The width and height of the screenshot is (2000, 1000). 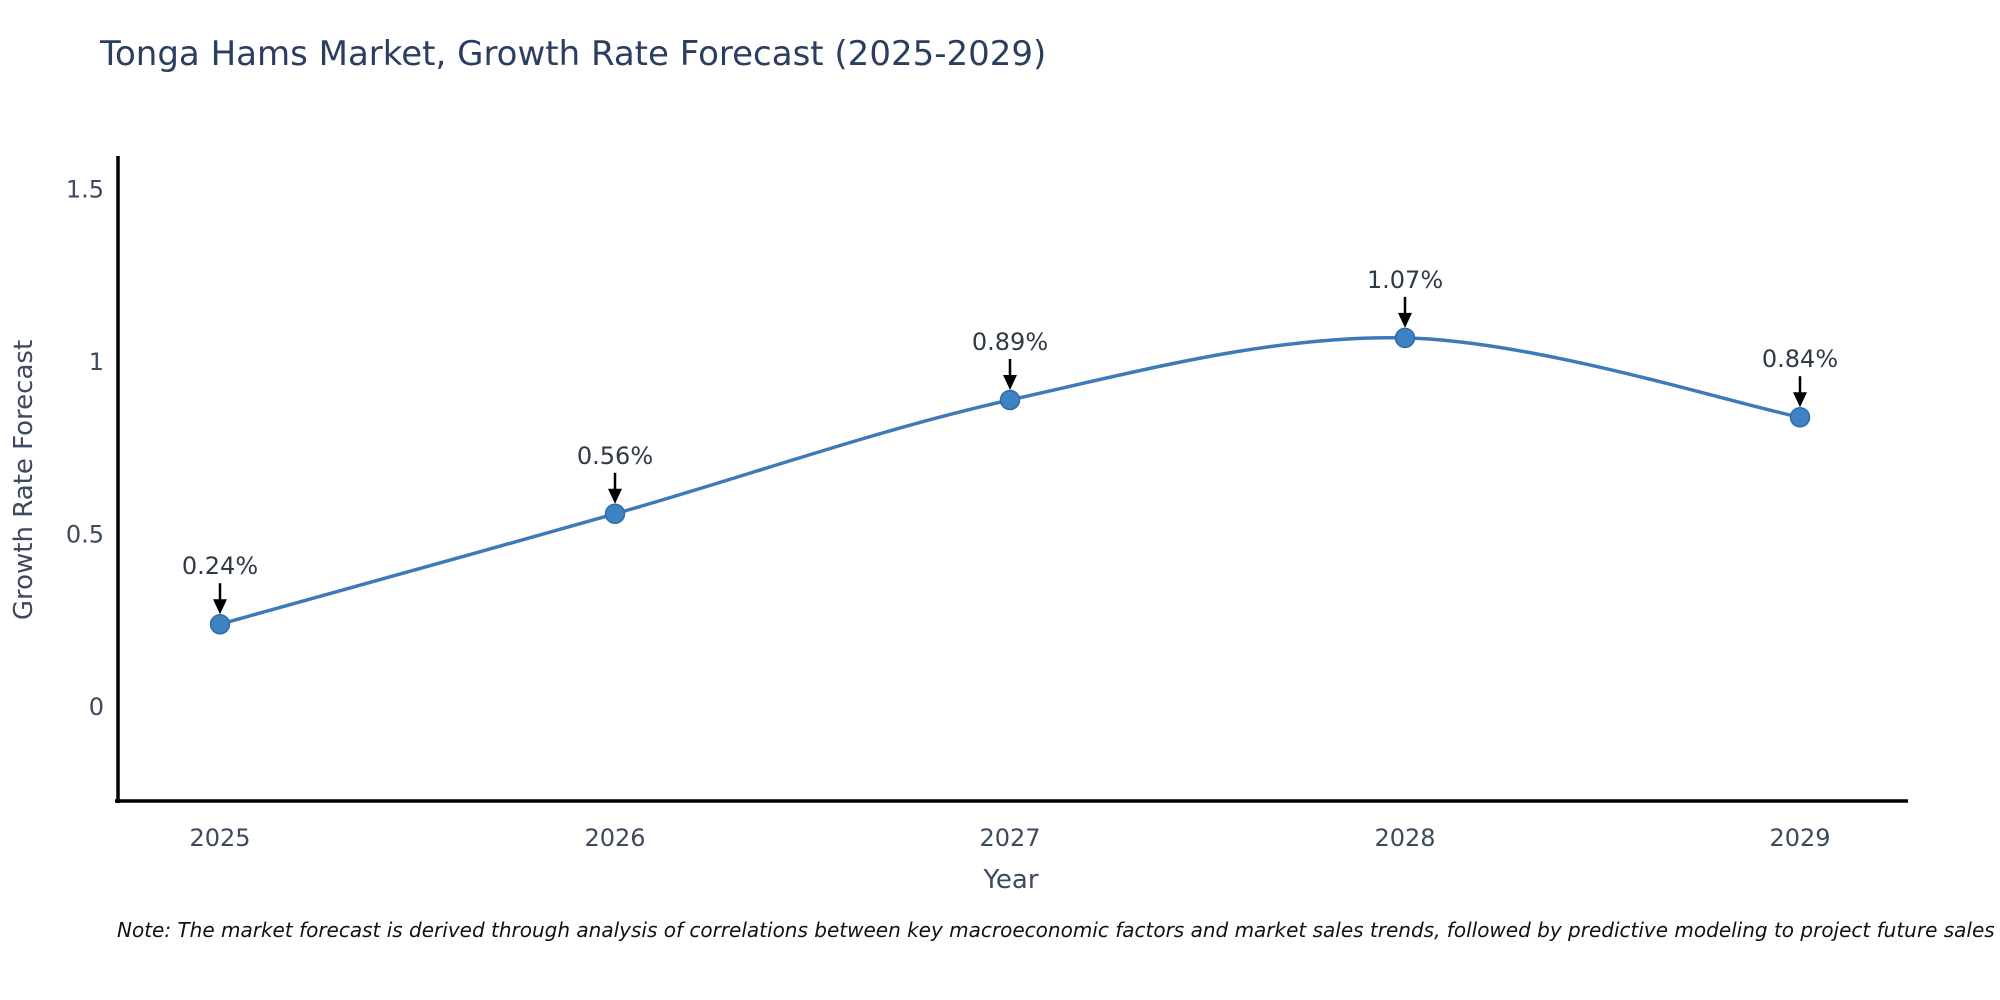 What do you see at coordinates (85, 190) in the screenshot?
I see `y-tick-label: 1.5` at bounding box center [85, 190].